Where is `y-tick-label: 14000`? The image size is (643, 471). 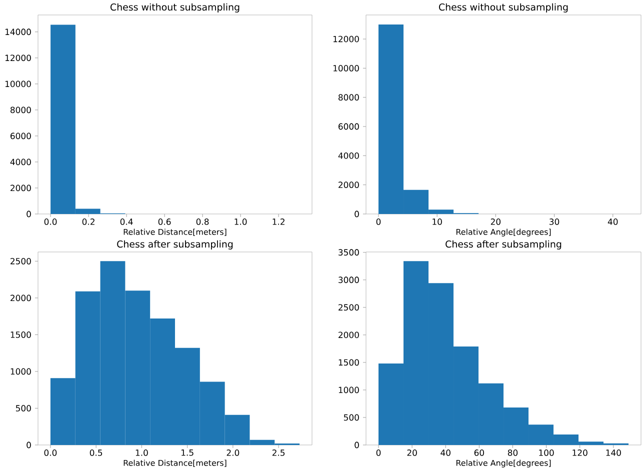
y-tick-label: 14000 is located at coordinates (18, 32).